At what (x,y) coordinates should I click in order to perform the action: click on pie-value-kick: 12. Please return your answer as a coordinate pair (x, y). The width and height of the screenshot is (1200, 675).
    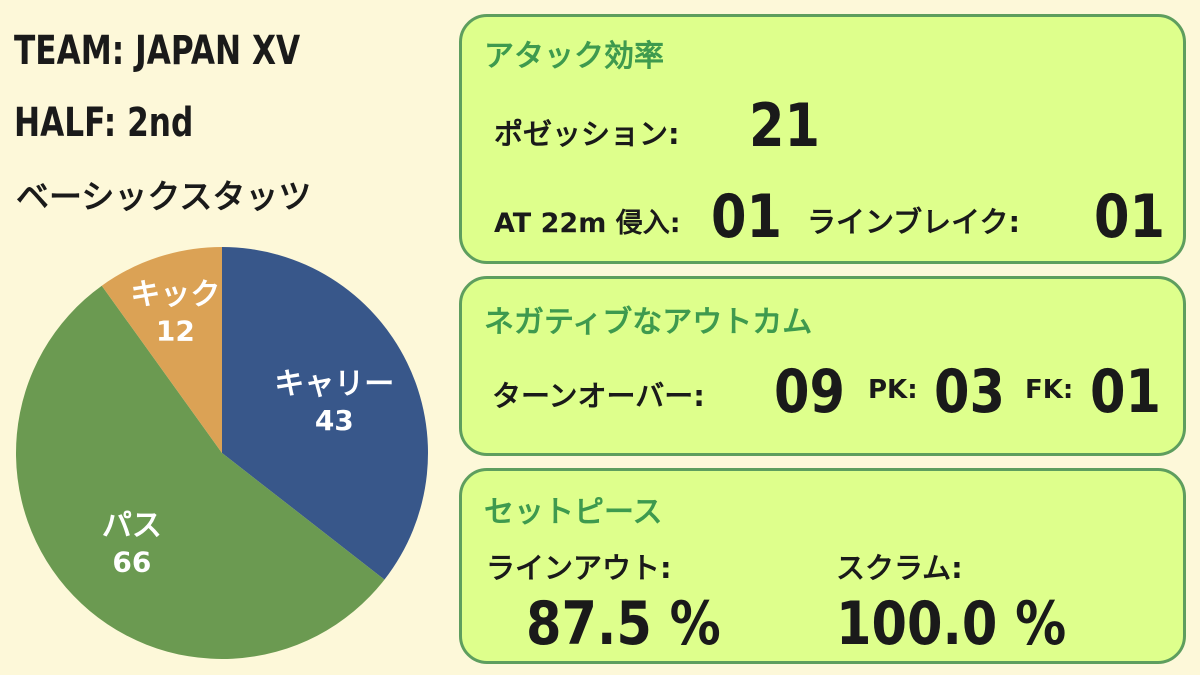
    Looking at the image, I should click on (175, 330).